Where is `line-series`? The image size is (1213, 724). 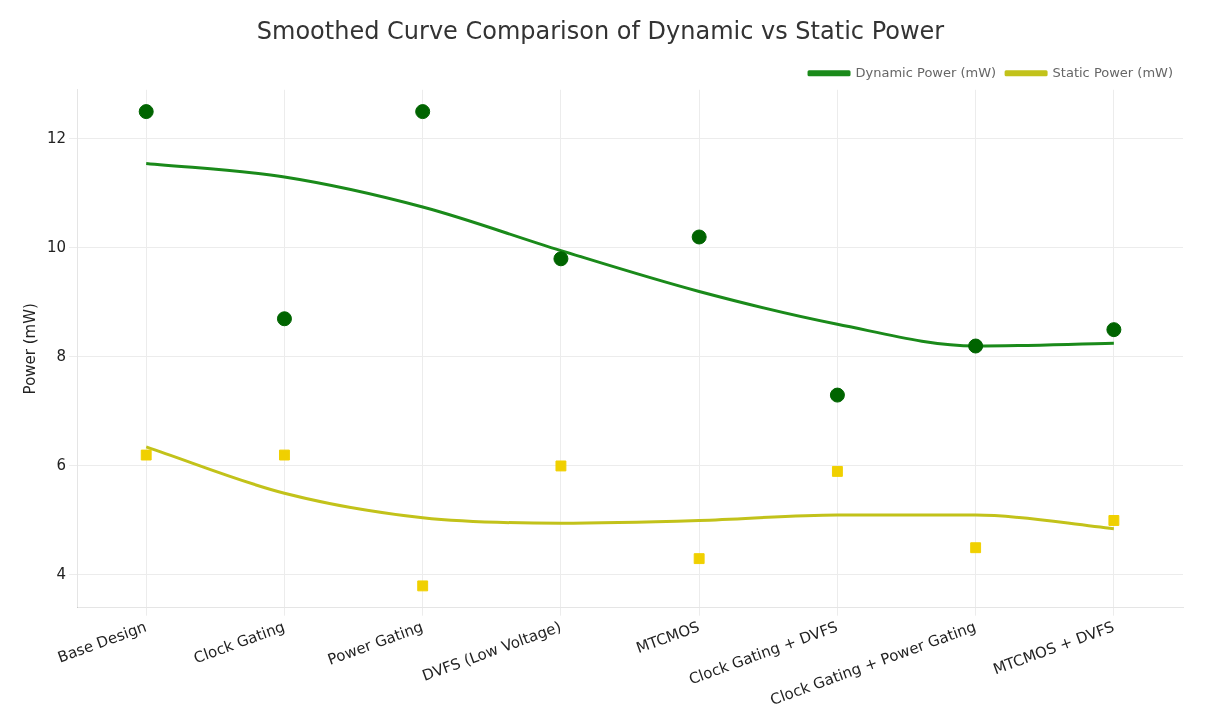
line-series is located at coordinates (630, 488).